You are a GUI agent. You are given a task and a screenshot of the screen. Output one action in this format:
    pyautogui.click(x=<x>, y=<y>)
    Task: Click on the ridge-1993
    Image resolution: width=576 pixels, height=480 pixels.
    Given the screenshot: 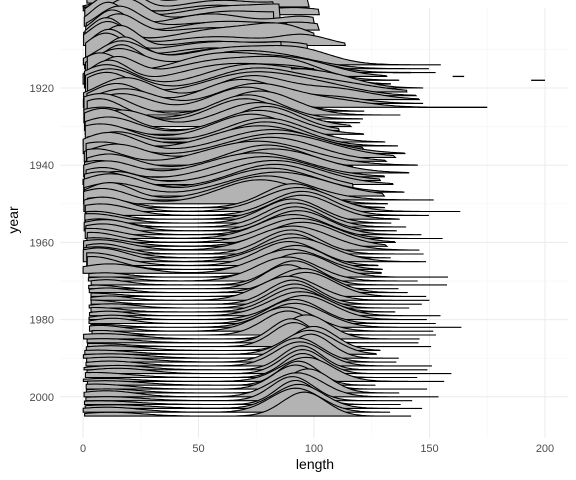 What is the action you would take?
    pyautogui.click(x=255, y=358)
    